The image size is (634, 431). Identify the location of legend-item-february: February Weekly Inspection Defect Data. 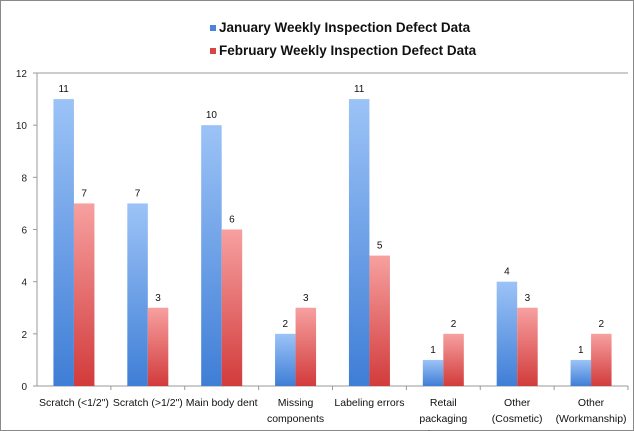
(343, 50).